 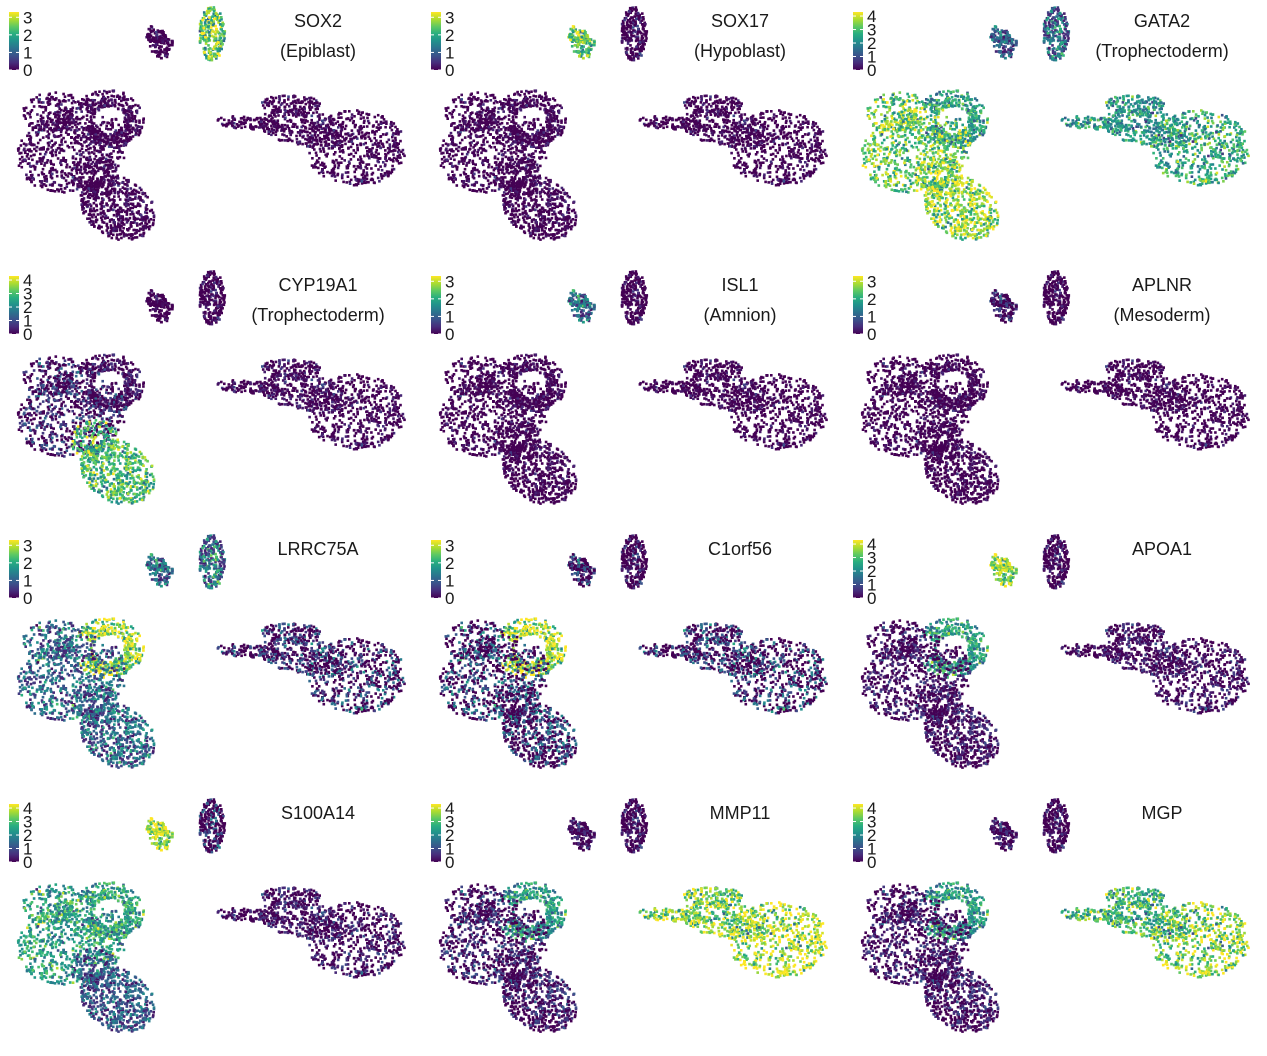 I want to click on colorbar, so click(x=14, y=41).